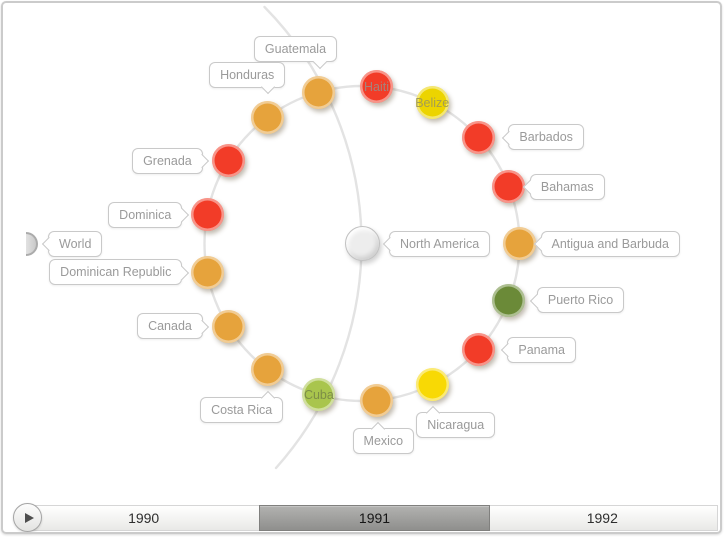 The width and height of the screenshot is (725, 537). Describe the element at coordinates (319, 92) in the screenshot. I see `node-guatemala` at that location.